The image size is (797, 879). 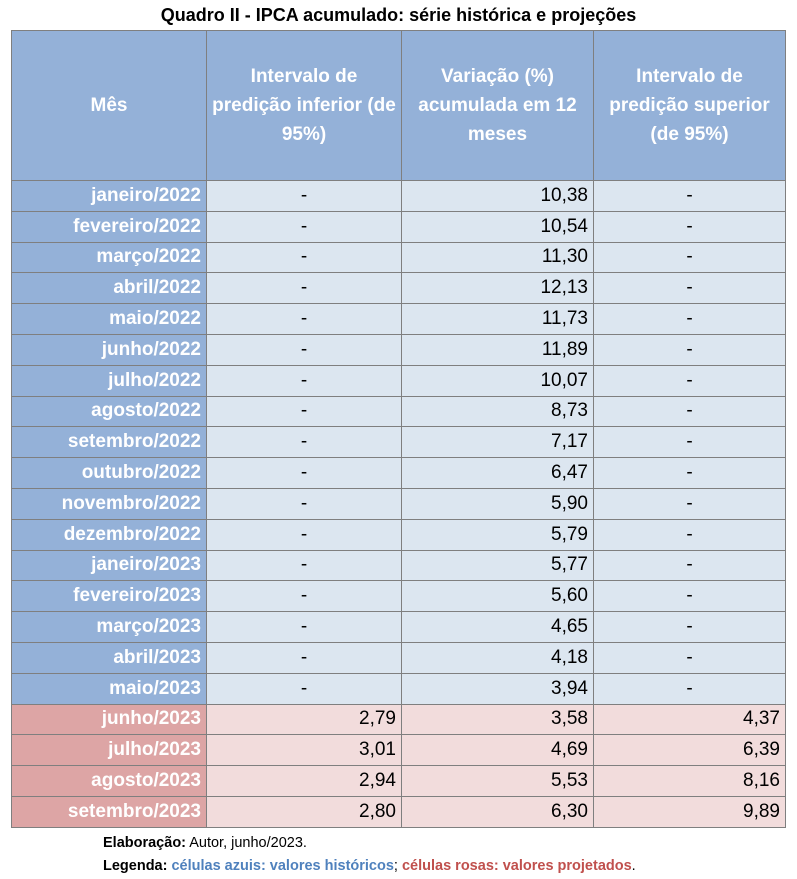 What do you see at coordinates (304, 105) in the screenshot?
I see `header-inferior: Intervalo de predição inferior (de 95%)` at bounding box center [304, 105].